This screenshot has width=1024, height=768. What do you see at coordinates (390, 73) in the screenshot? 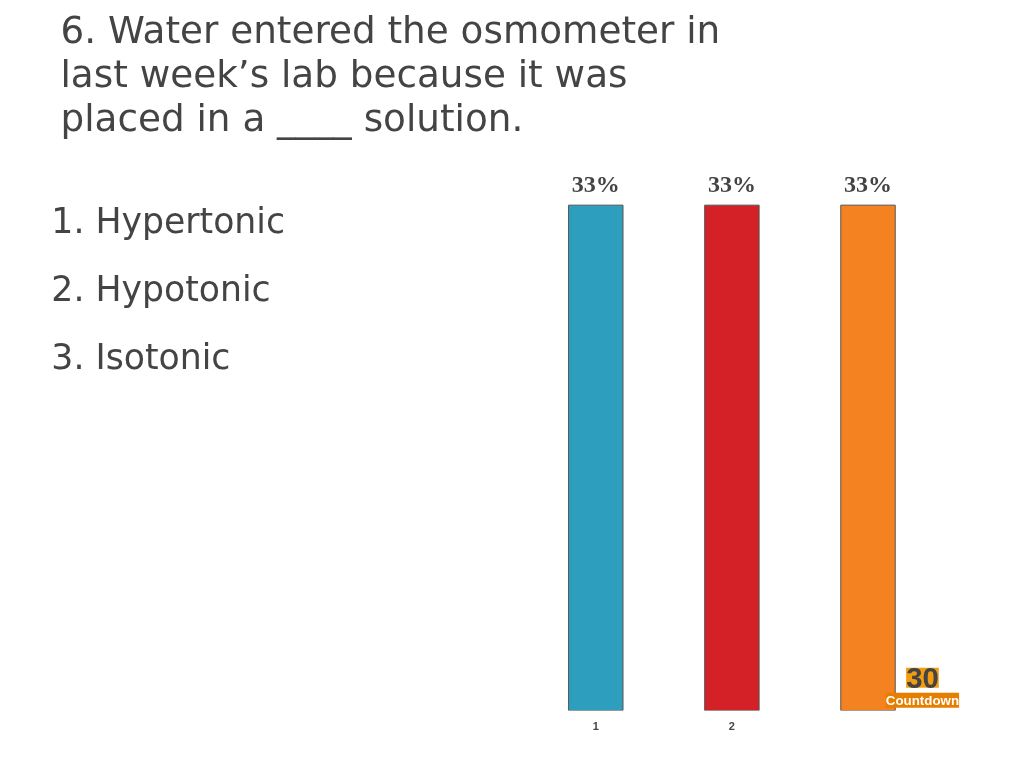
I see `chart-title: 6. Water entered the osmometer in last week’s lab because it was placed in a ____ solution.` at bounding box center [390, 73].